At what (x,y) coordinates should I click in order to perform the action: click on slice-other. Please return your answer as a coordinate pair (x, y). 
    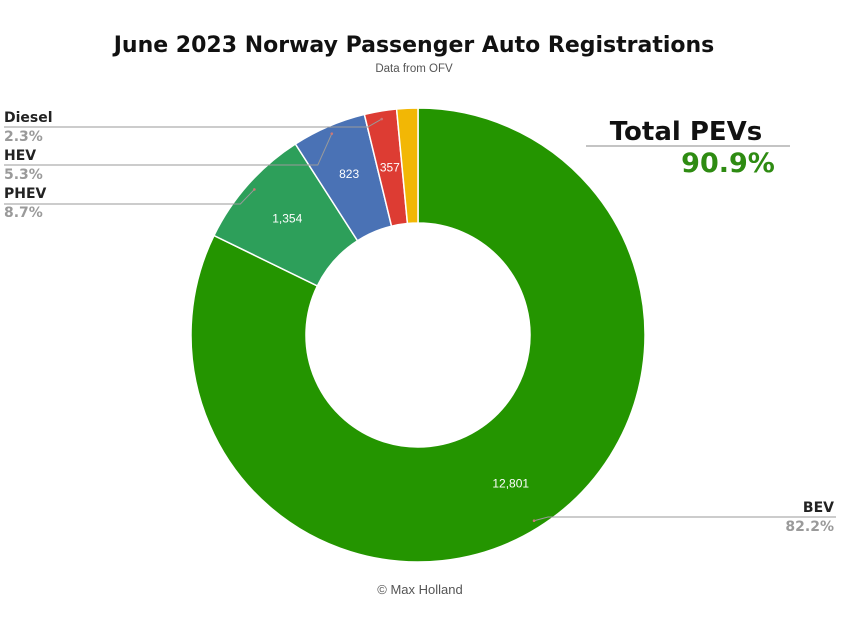
    Looking at the image, I should click on (407, 166).